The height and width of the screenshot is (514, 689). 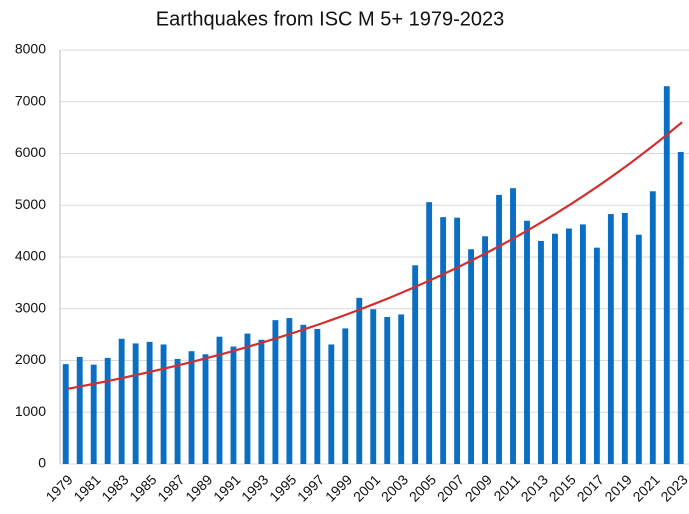 I want to click on y-tick-label: 8000, so click(x=30, y=49).